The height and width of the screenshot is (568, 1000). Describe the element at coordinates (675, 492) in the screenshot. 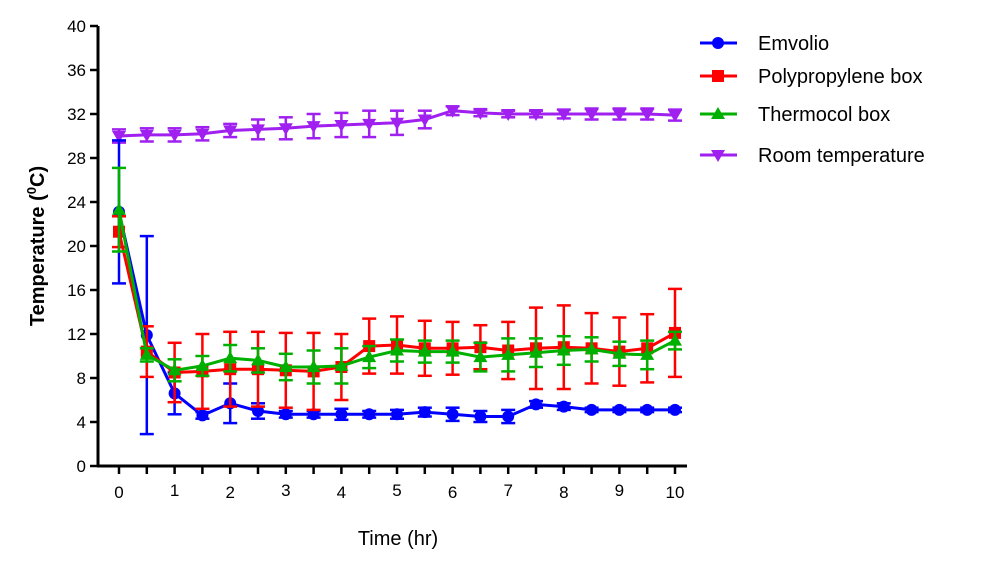

I see `x-tick-label: 10` at that location.